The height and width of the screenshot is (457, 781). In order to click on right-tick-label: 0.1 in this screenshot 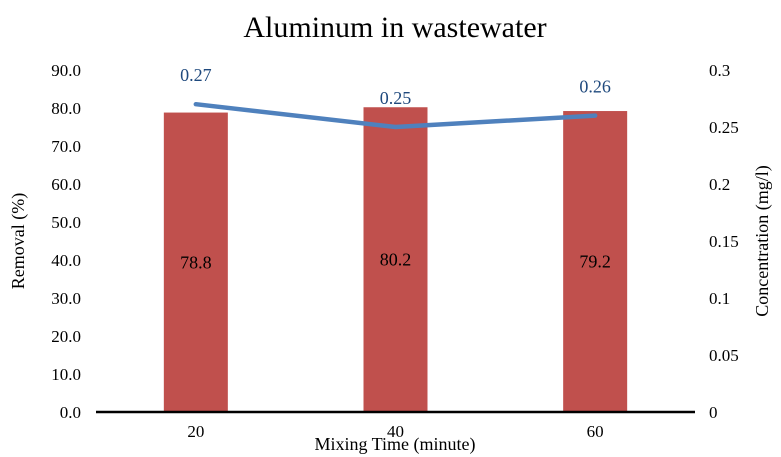, I will do `click(719, 298)`.